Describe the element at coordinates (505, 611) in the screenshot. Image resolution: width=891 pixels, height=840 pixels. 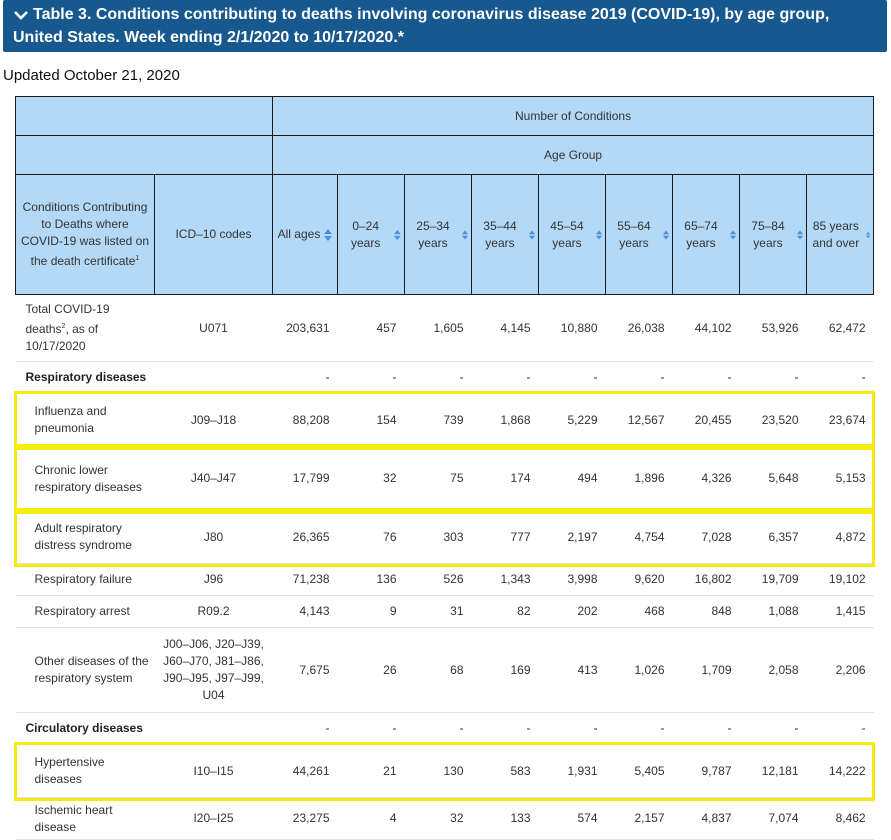
I see `value-cell: 82` at that location.